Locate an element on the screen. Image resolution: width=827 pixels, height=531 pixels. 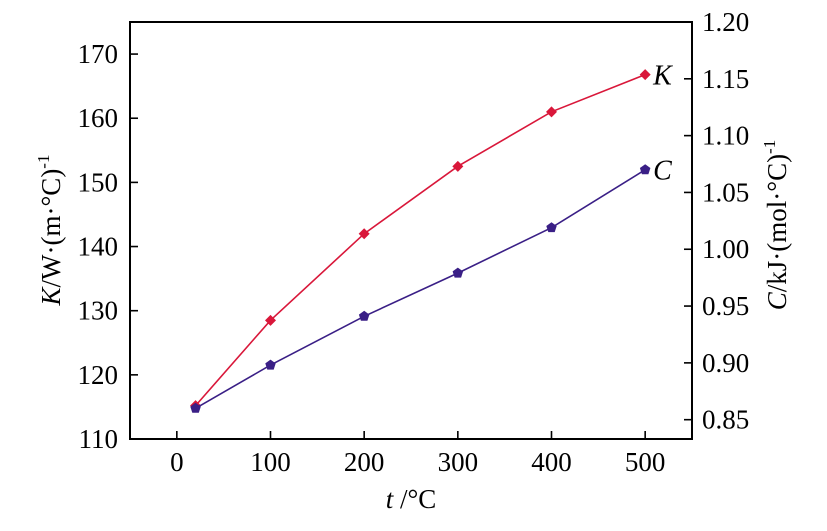
right-y-tick-label: 1.00 is located at coordinates (725, 249).